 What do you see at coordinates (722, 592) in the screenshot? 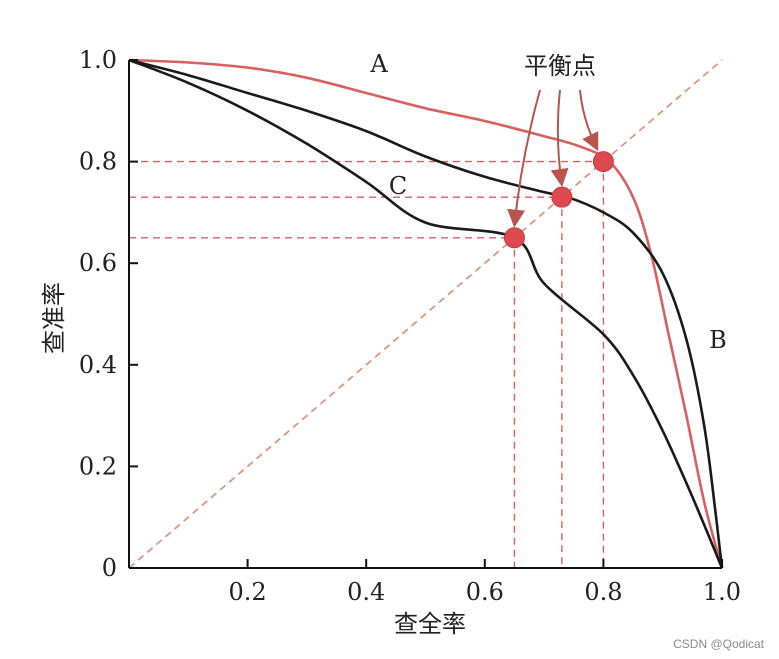
I see `x-tick-label: 1.0` at bounding box center [722, 592].